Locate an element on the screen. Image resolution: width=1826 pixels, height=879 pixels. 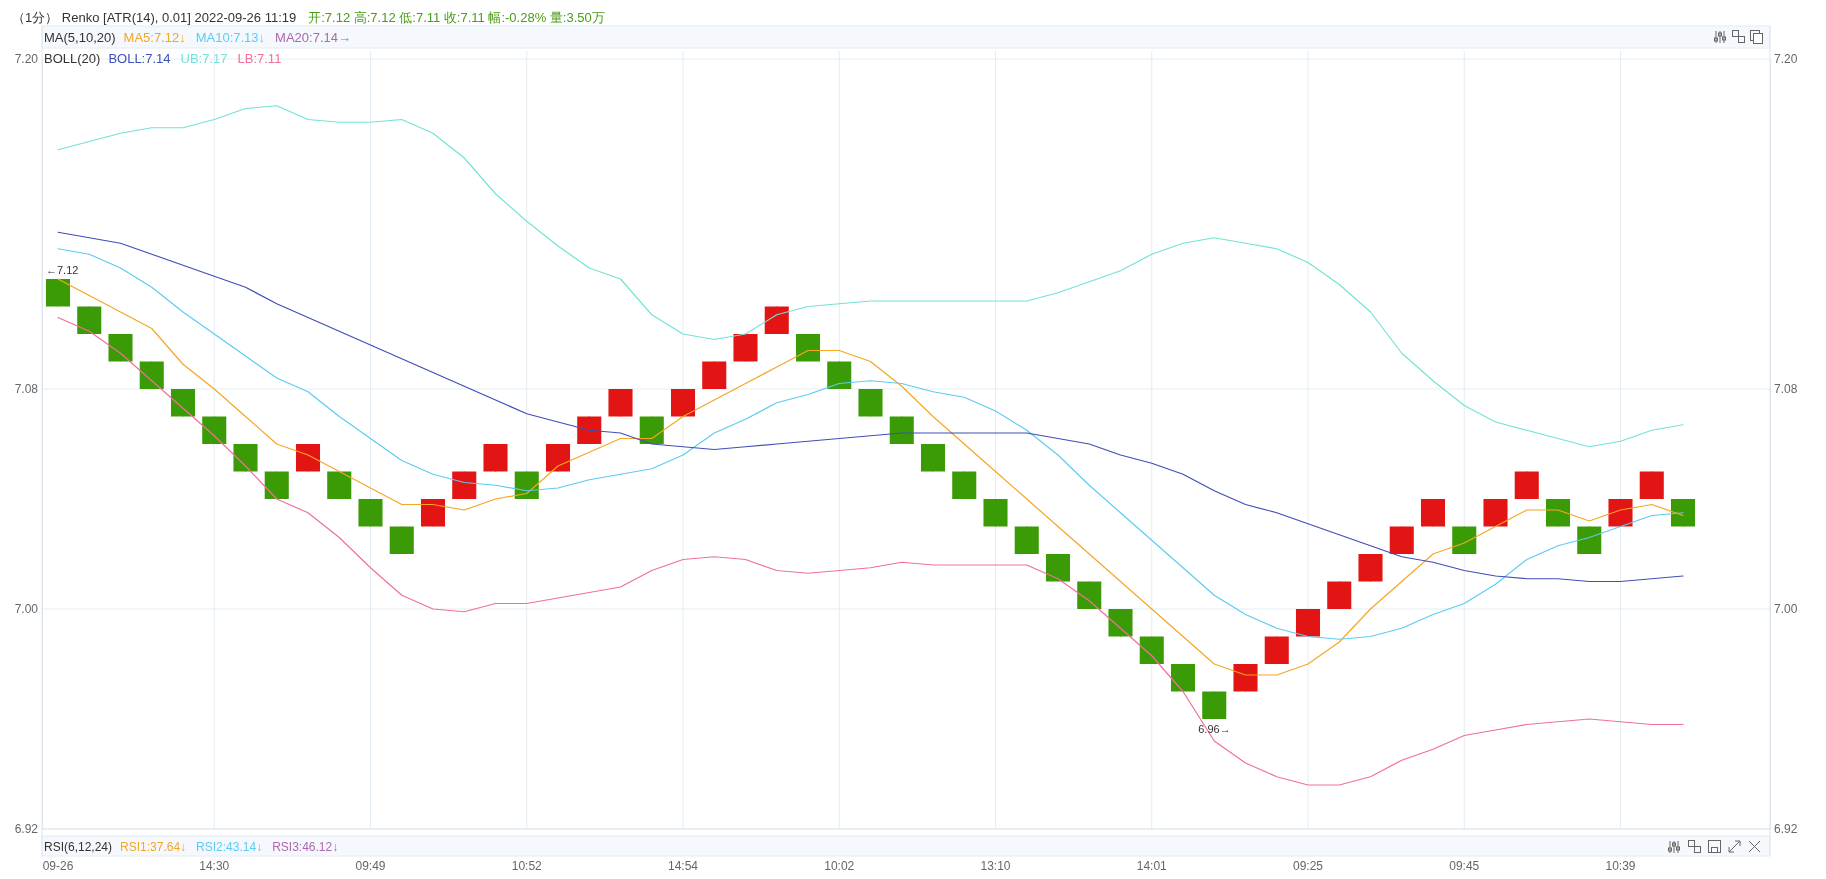
text: RSI(6,12,24) is located at coordinates (78, 847).